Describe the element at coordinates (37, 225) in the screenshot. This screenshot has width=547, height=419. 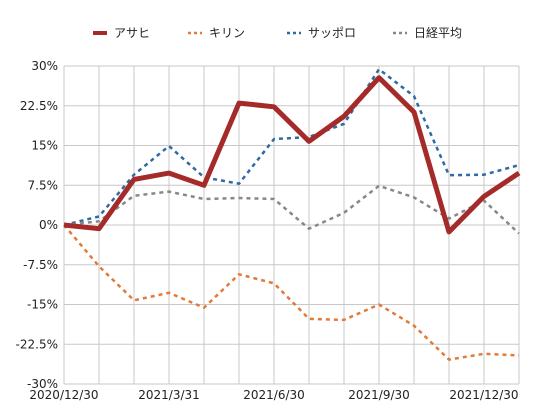
I see `y-axis-ticks: 30% 22.5% 15% 7.5% 0% -7.5% -15% -22.5% -30%` at that location.